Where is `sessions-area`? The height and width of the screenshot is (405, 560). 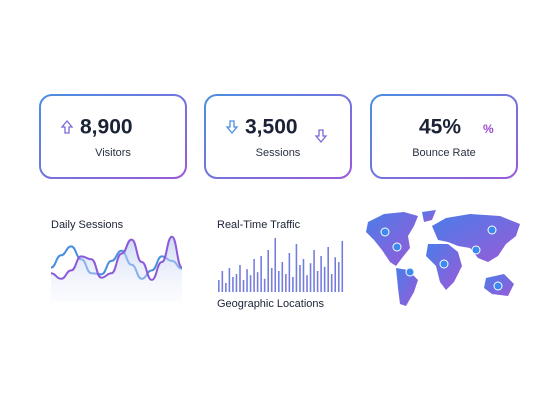 sessions-area is located at coordinates (116, 269).